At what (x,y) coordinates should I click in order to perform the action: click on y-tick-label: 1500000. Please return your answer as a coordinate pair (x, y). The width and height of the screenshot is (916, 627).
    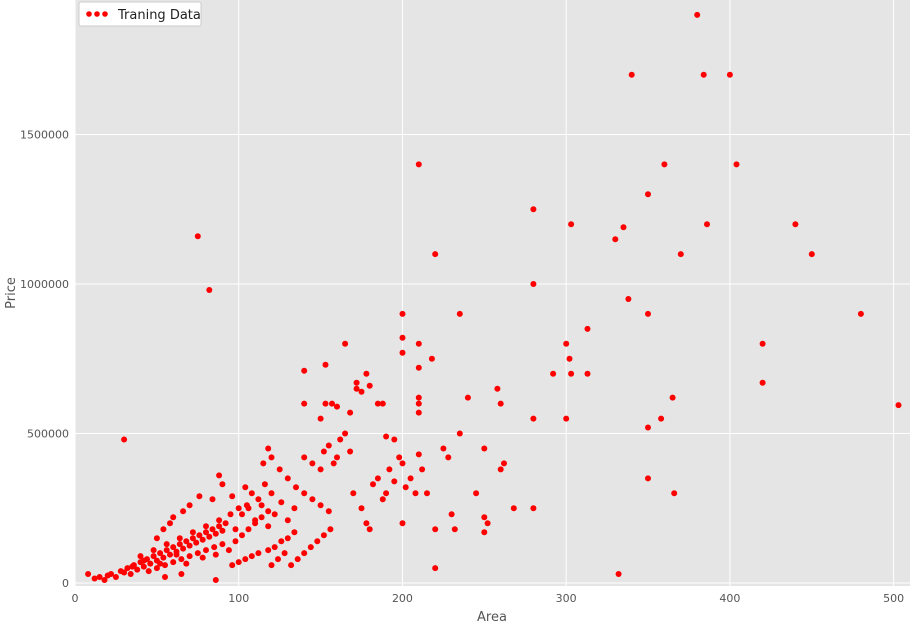
    Looking at the image, I should click on (44, 135).